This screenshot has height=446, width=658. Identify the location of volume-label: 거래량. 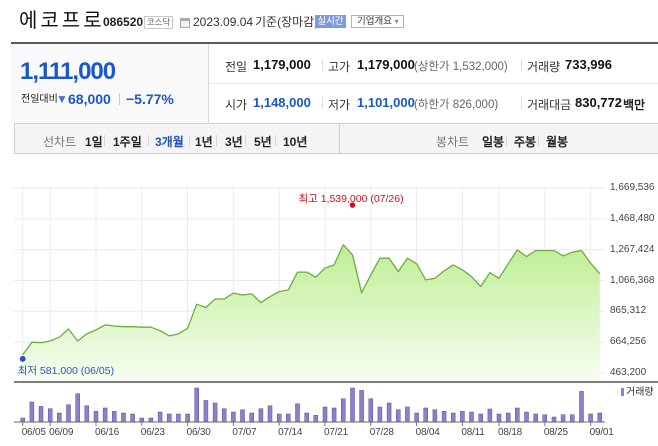
(544, 67).